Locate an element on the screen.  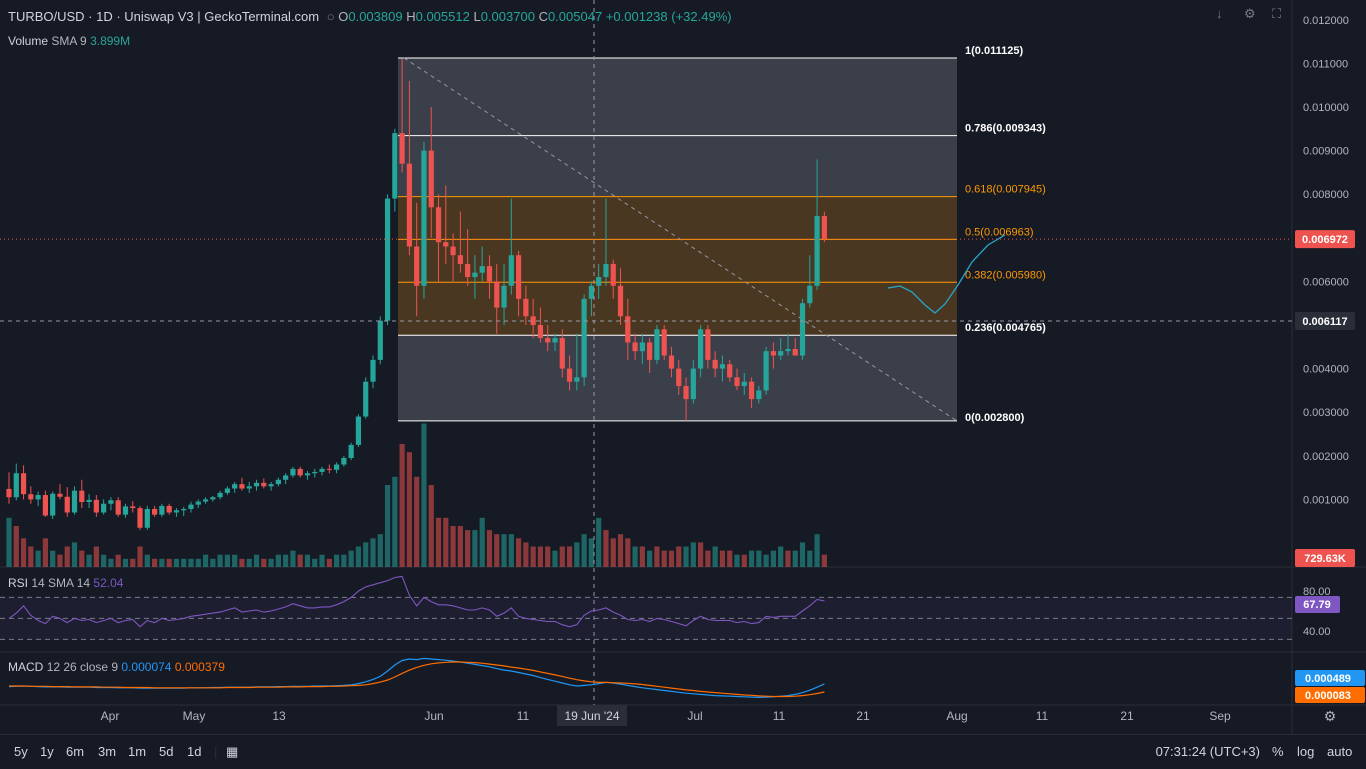
time-tick-label: 21 is located at coordinates (1127, 716).